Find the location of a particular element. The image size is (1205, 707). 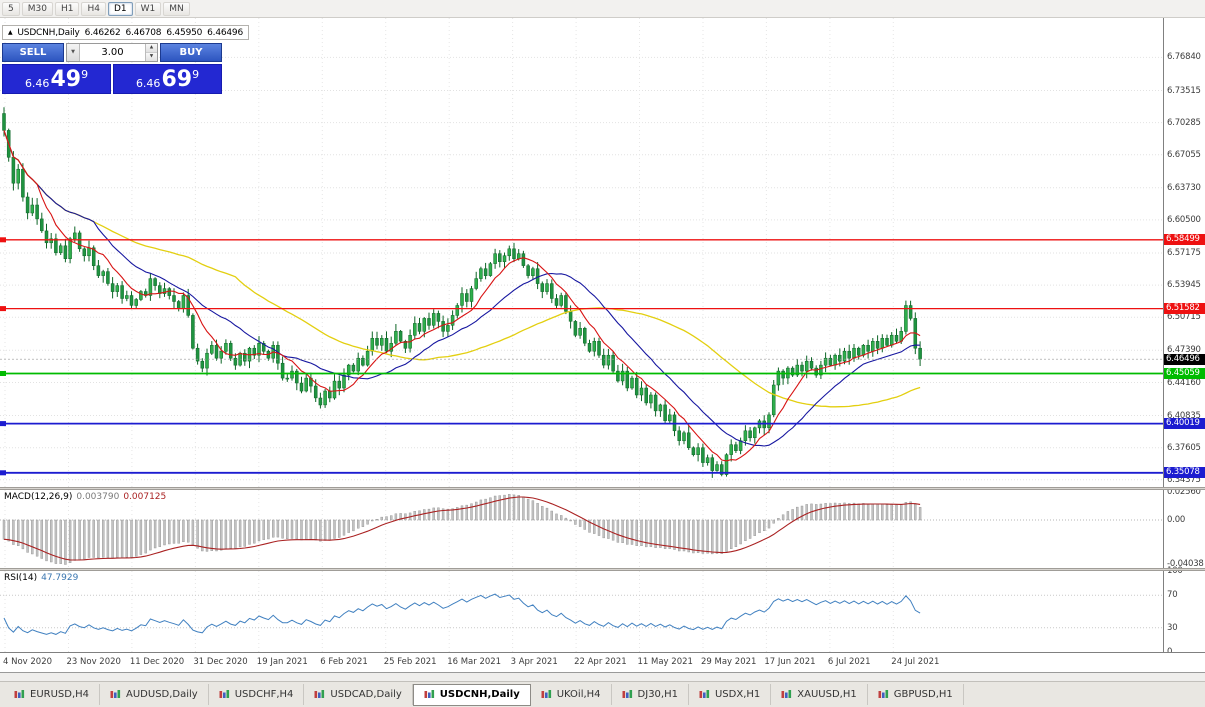

volume-dropdown-icon: ▼ is located at coordinates (73, 52).